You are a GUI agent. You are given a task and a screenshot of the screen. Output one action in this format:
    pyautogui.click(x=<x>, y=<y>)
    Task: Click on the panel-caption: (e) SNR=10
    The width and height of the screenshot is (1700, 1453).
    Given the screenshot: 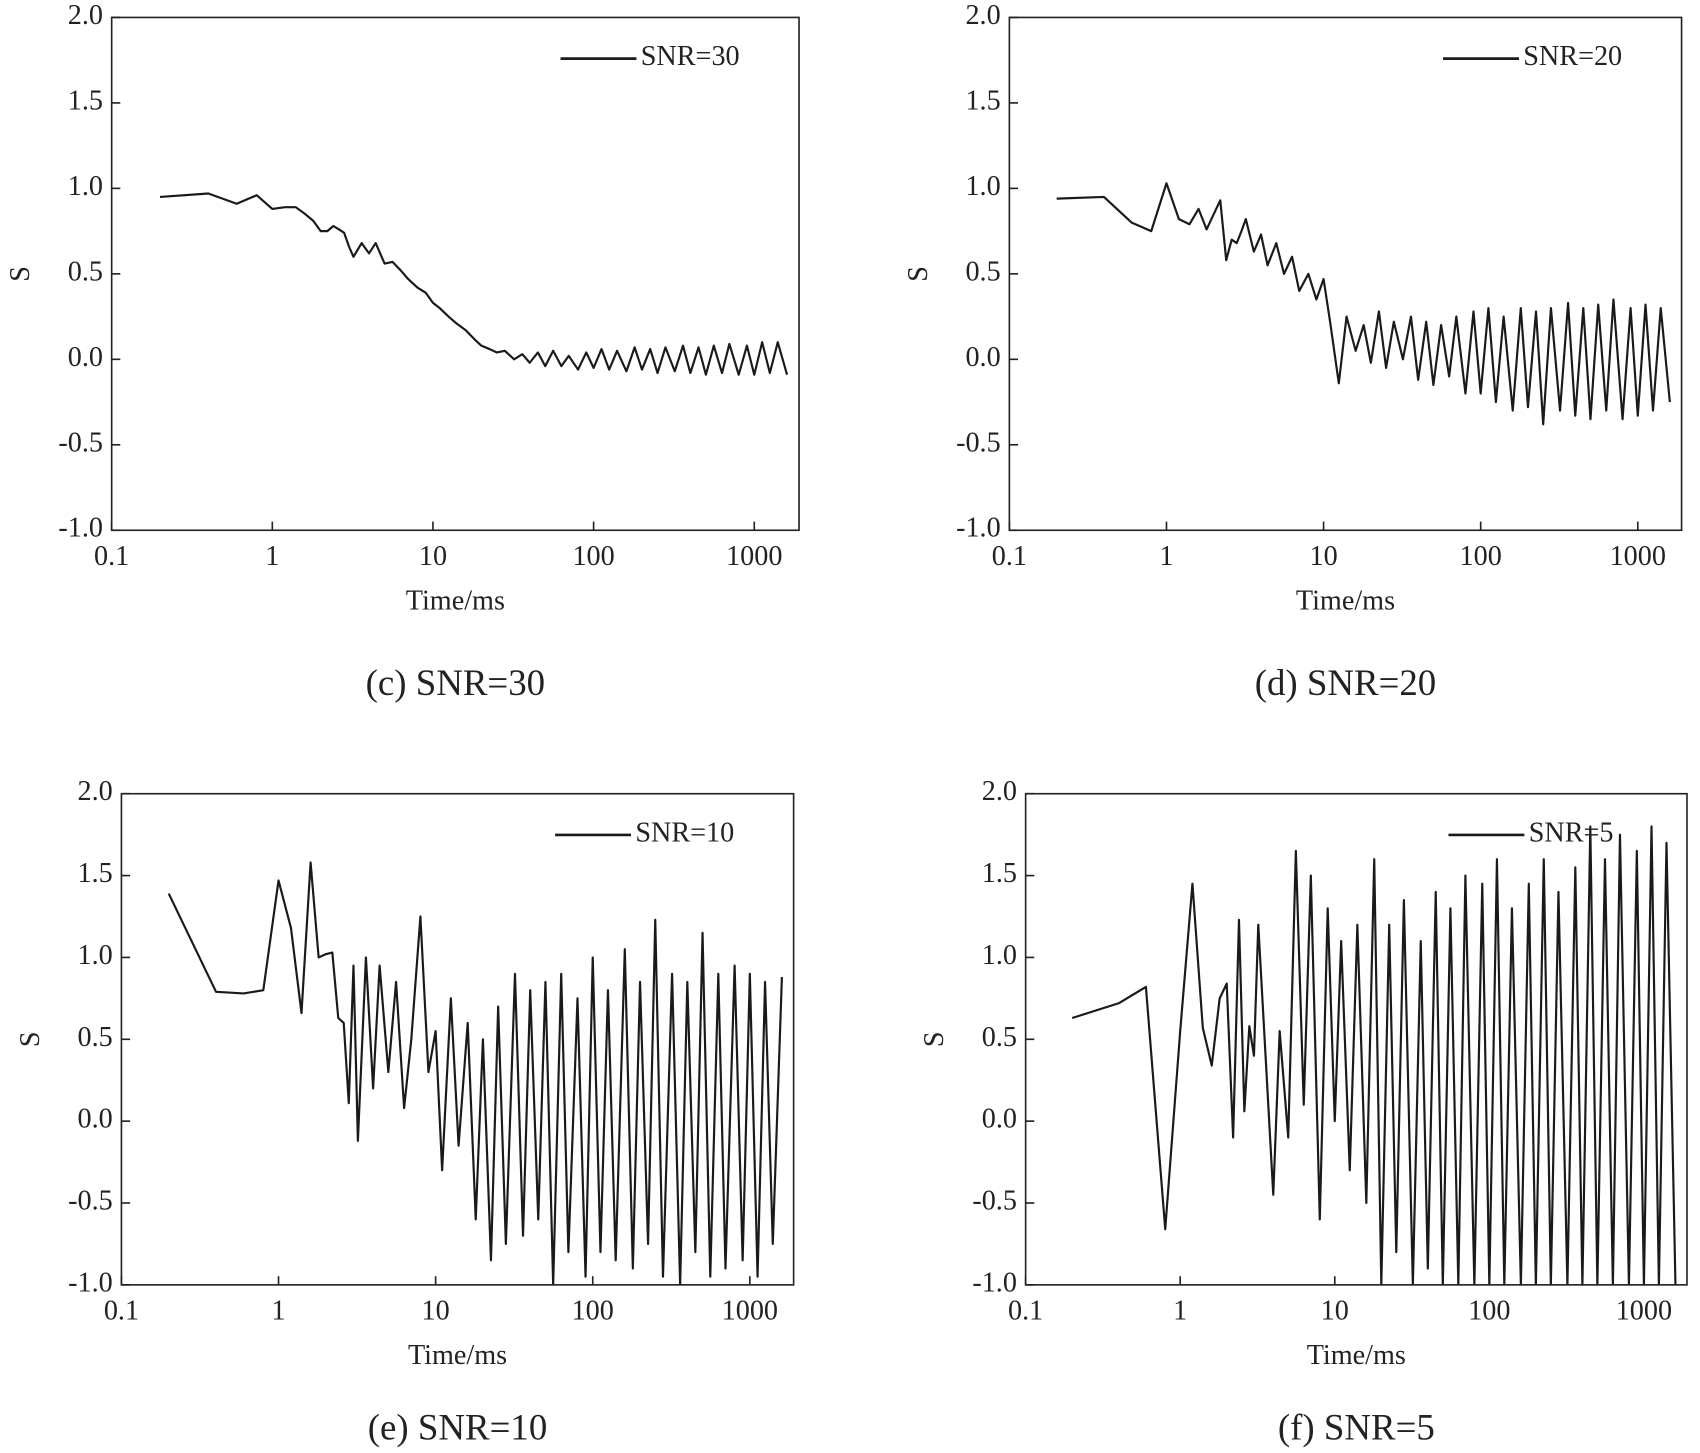 What is the action you would take?
    pyautogui.click(x=457, y=1428)
    